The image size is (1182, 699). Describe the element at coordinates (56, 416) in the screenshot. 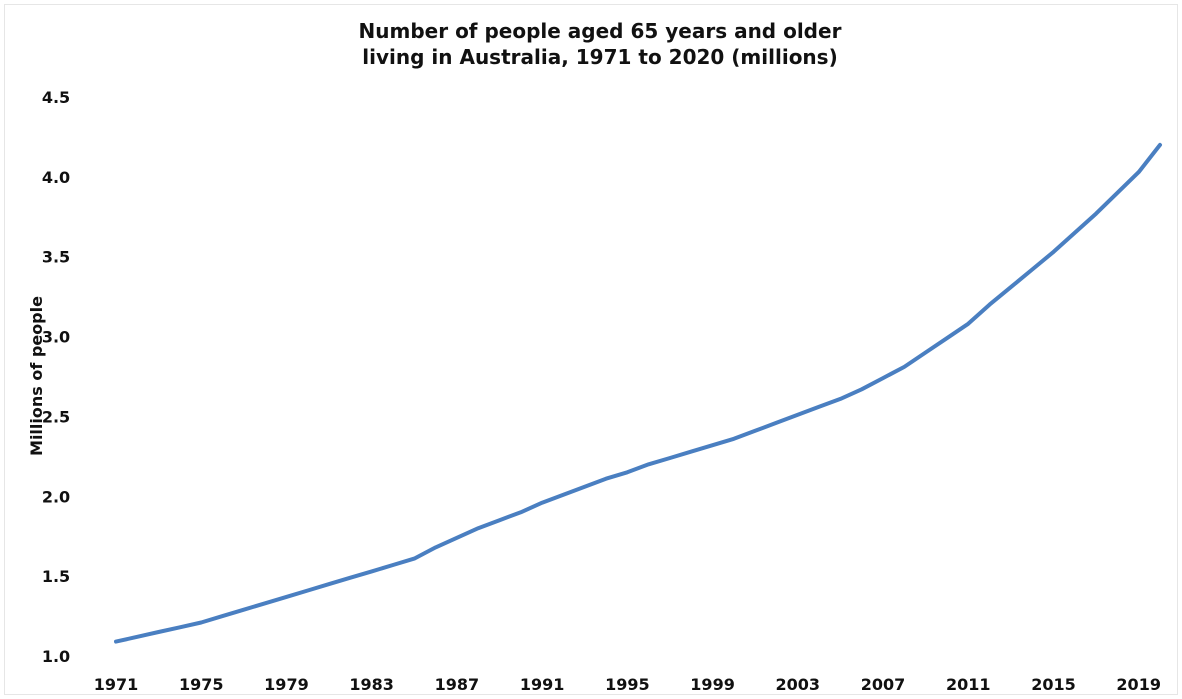

I see `y-tick-label: 2.5` at that location.